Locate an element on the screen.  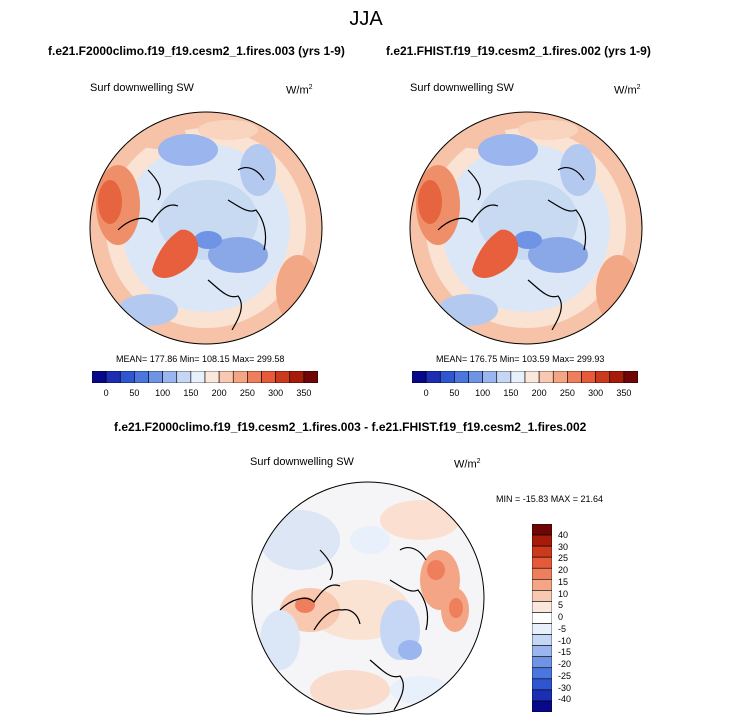
diff-stats: MIN = -15.83 MAX = 21.64 is located at coordinates (550, 499).